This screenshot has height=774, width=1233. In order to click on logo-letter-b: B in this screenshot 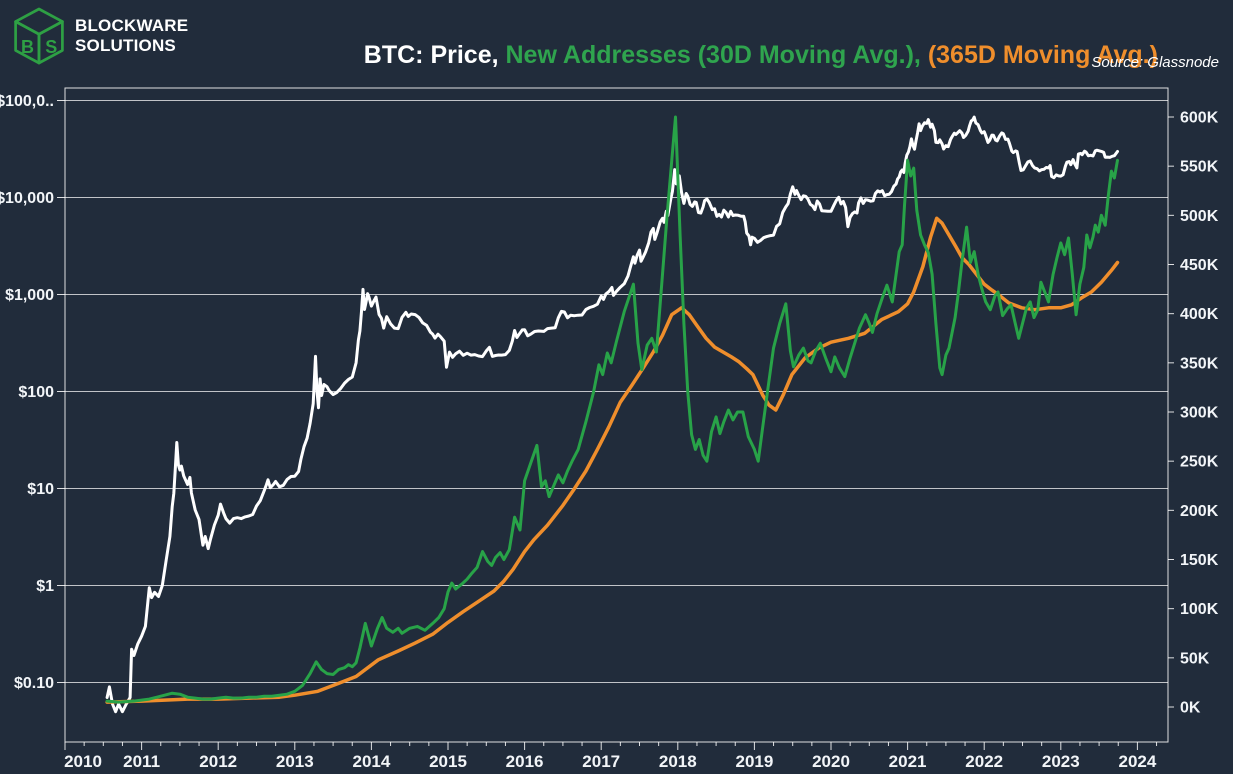, I will do `click(27, 47)`.